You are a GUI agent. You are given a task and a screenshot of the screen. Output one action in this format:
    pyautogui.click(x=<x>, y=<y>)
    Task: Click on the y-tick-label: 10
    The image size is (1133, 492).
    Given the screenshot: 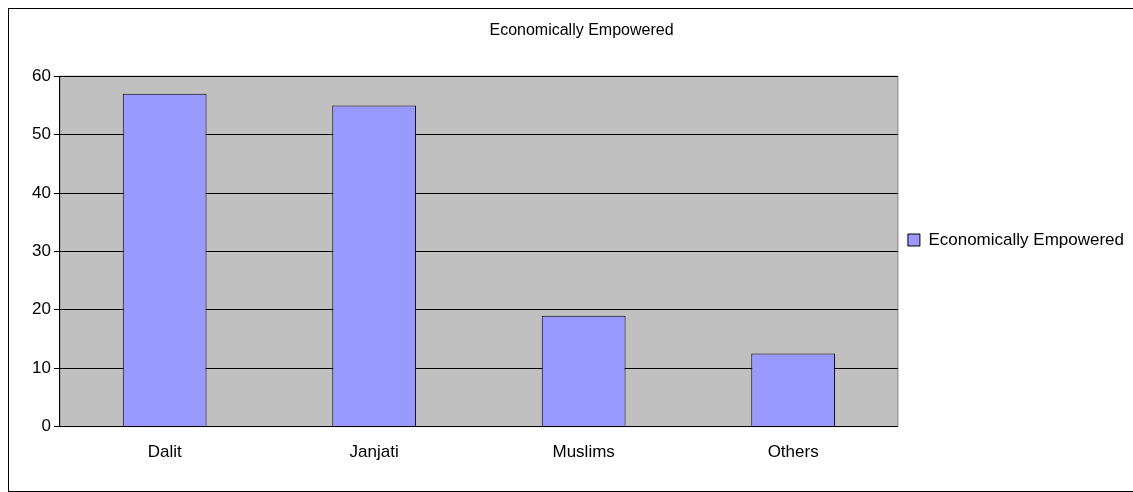 What is the action you would take?
    pyautogui.click(x=41, y=367)
    